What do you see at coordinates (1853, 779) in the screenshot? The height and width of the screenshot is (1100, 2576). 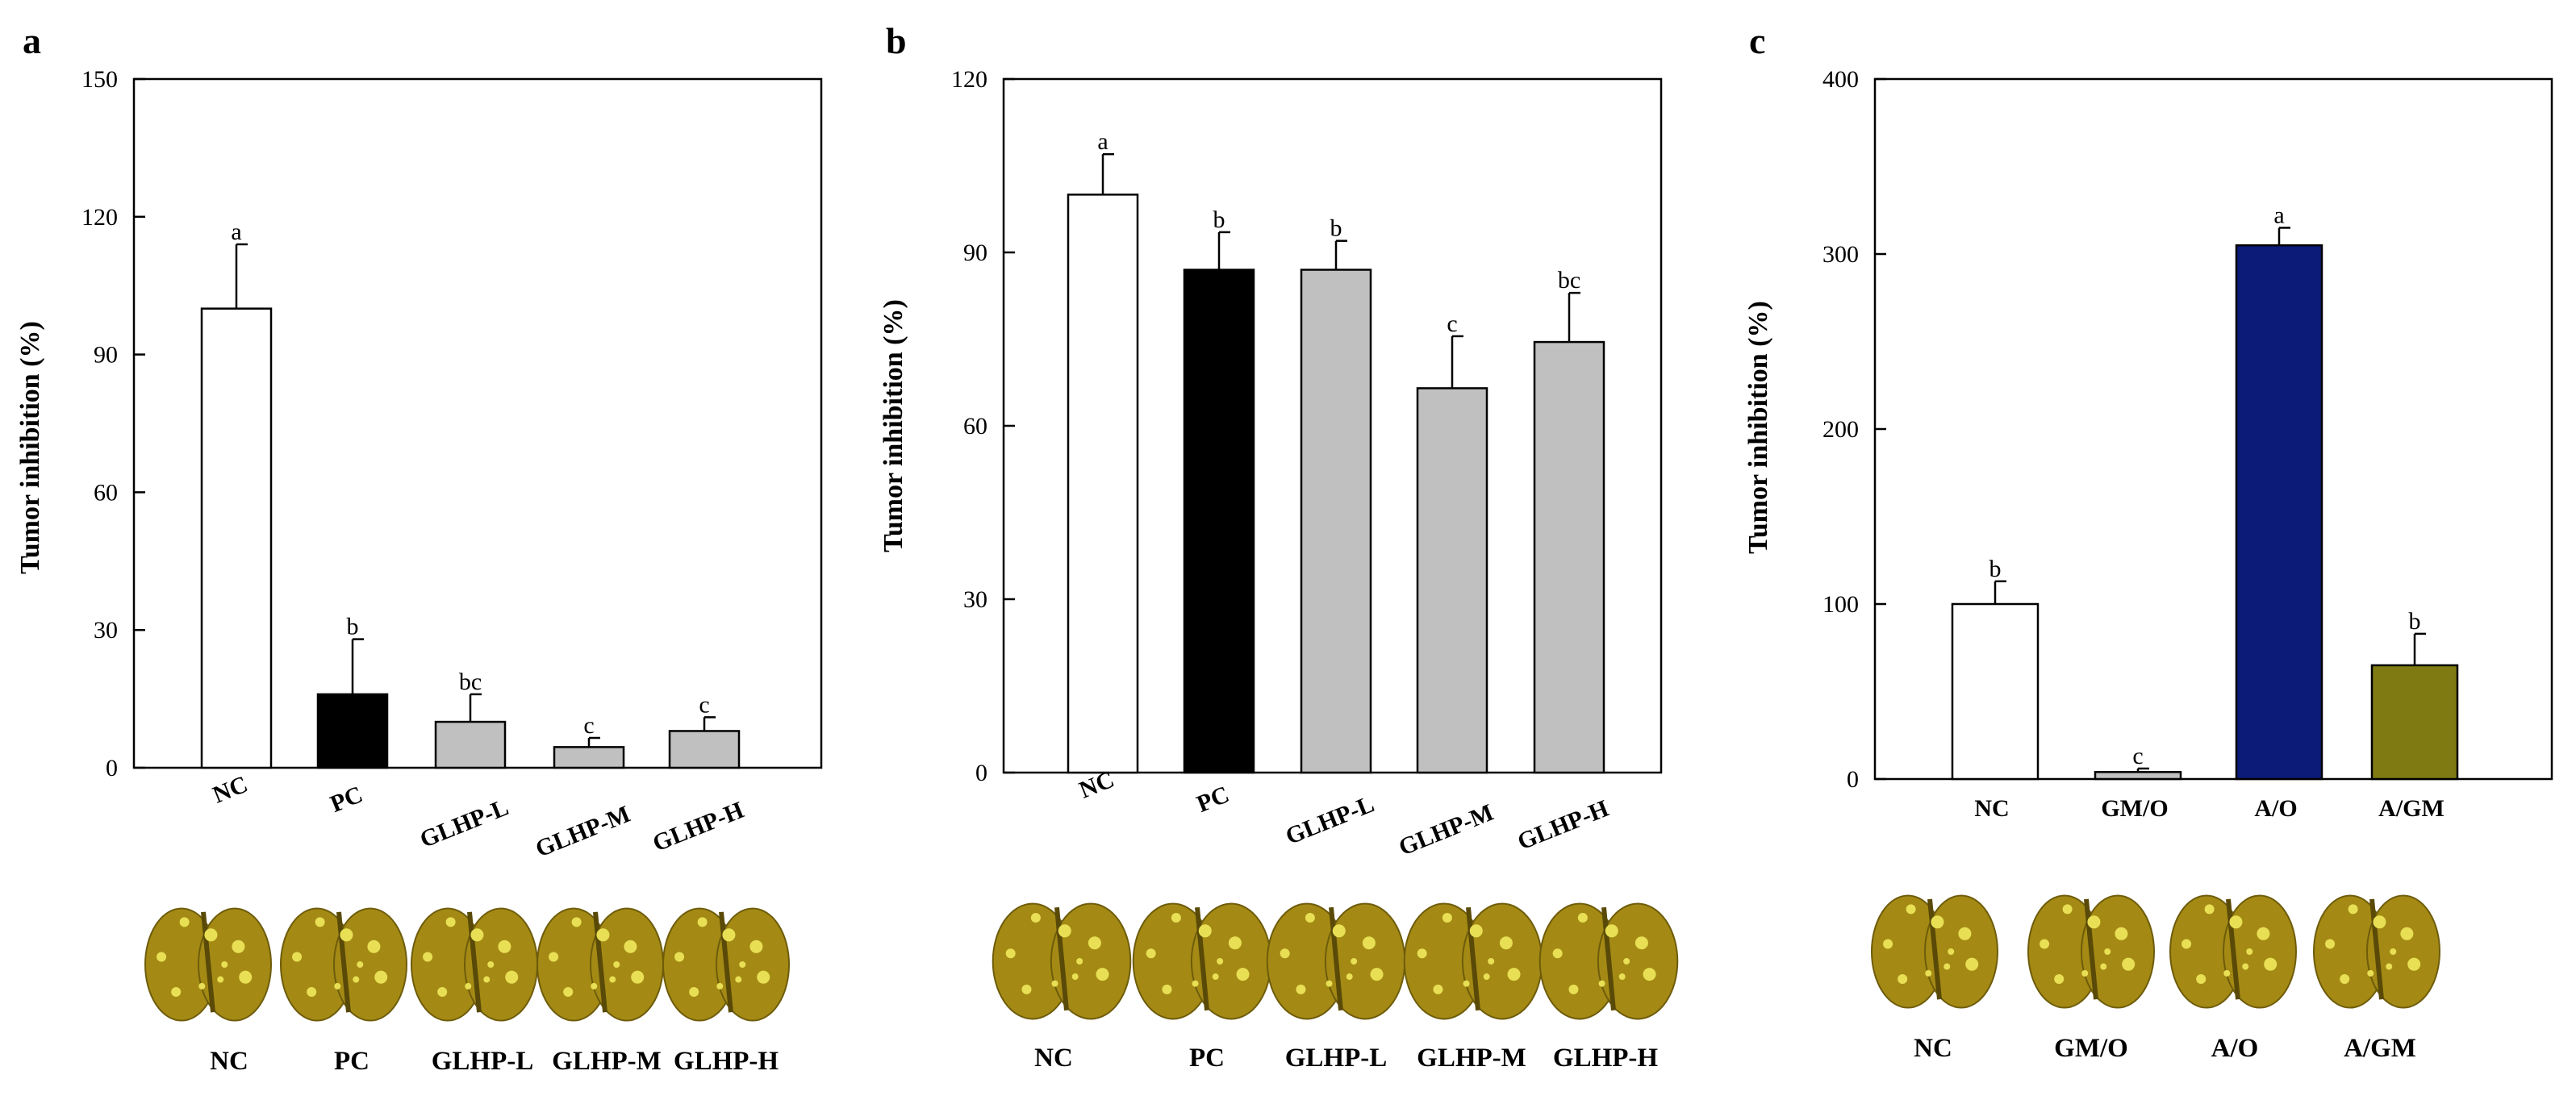 I see `y-tick-label: 0` at bounding box center [1853, 779].